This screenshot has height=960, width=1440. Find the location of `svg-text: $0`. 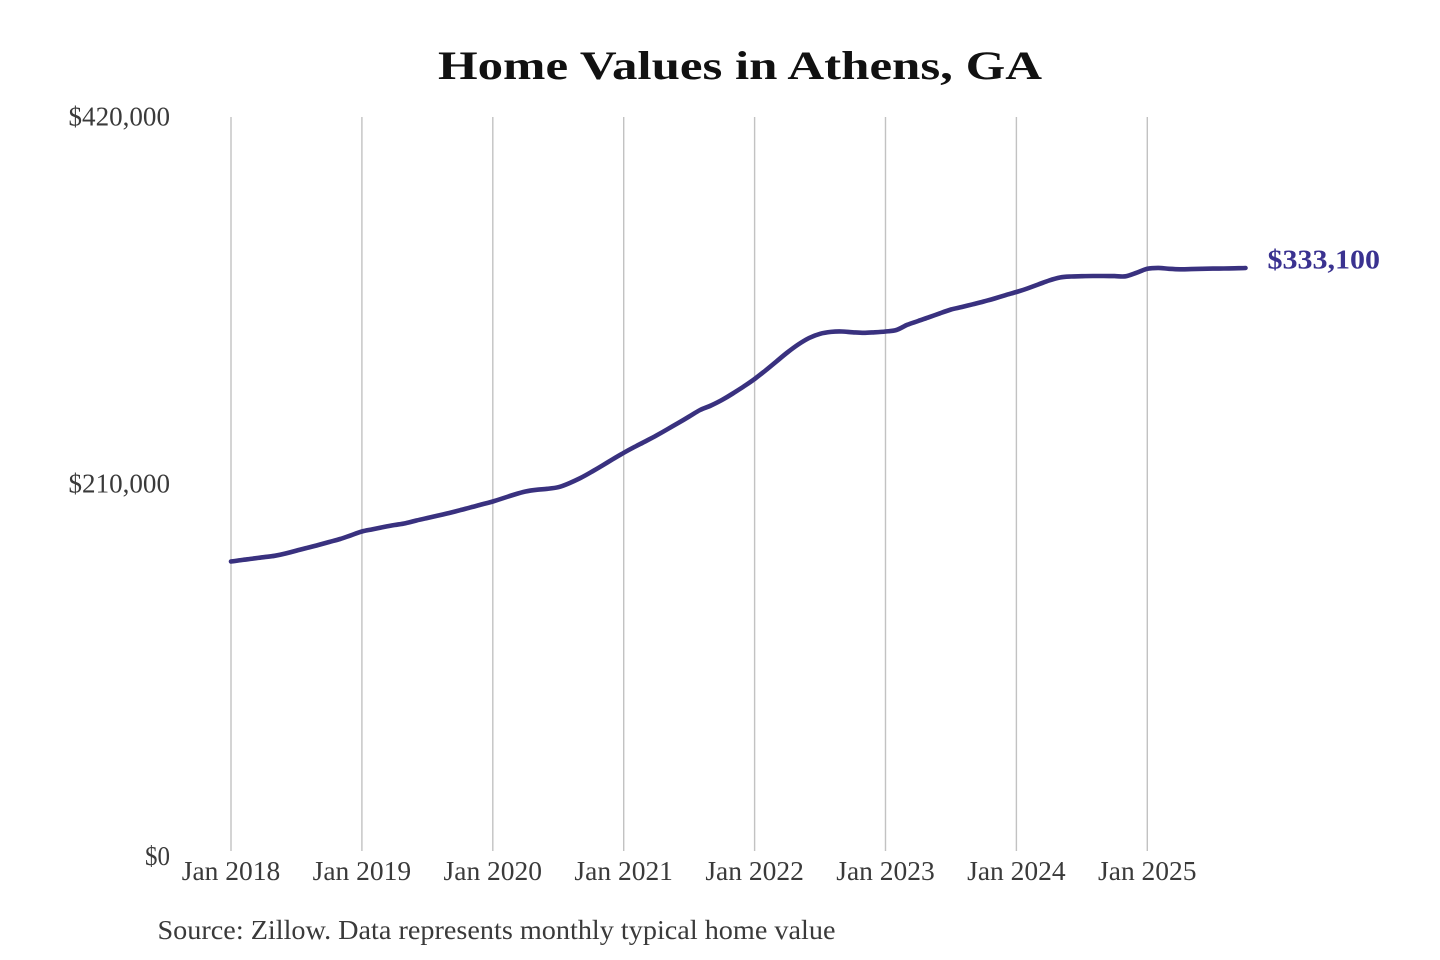

svg-text: $0 is located at coordinates (157, 856).